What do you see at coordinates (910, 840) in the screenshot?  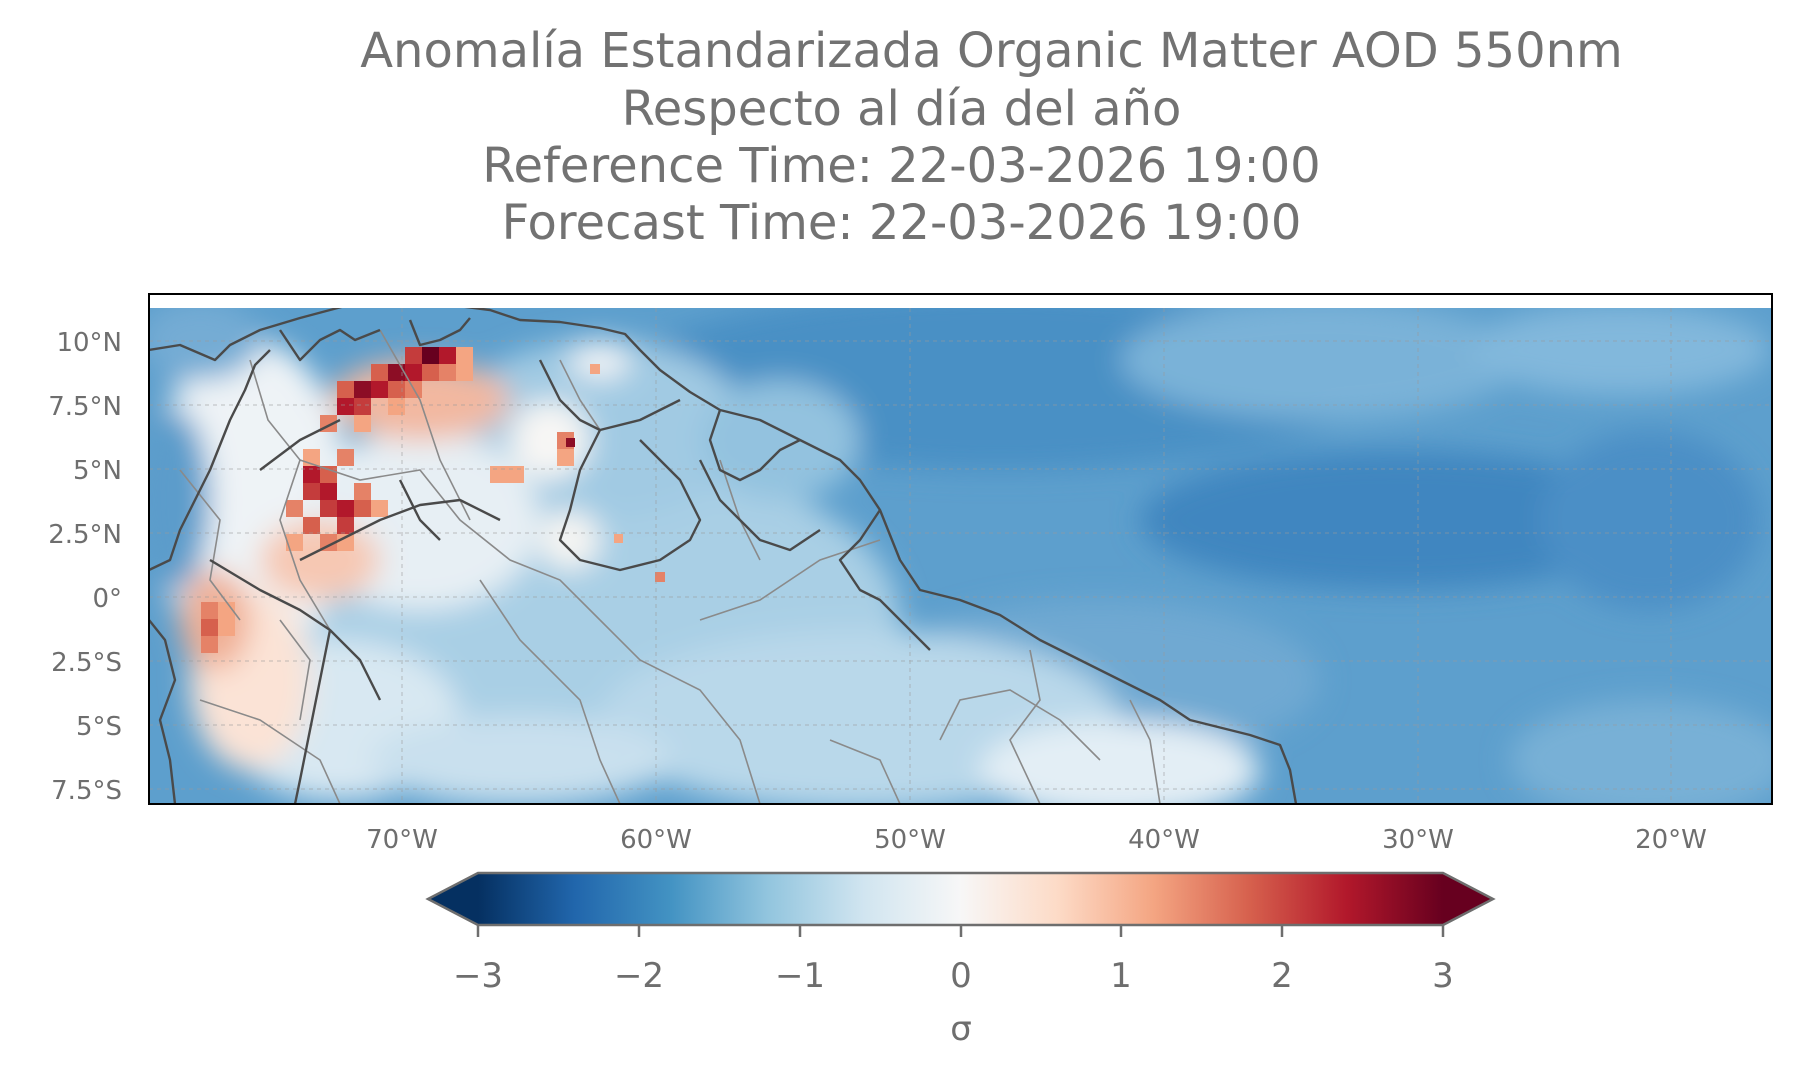 I see `x-tick-50w: 50°W` at bounding box center [910, 840].